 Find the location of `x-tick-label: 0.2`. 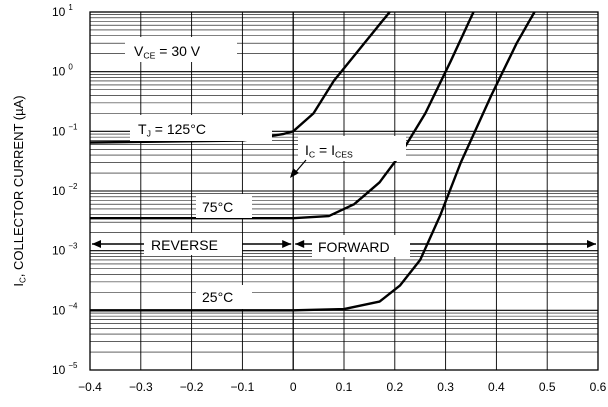

x-tick-label: 0.2 is located at coordinates (394, 387).